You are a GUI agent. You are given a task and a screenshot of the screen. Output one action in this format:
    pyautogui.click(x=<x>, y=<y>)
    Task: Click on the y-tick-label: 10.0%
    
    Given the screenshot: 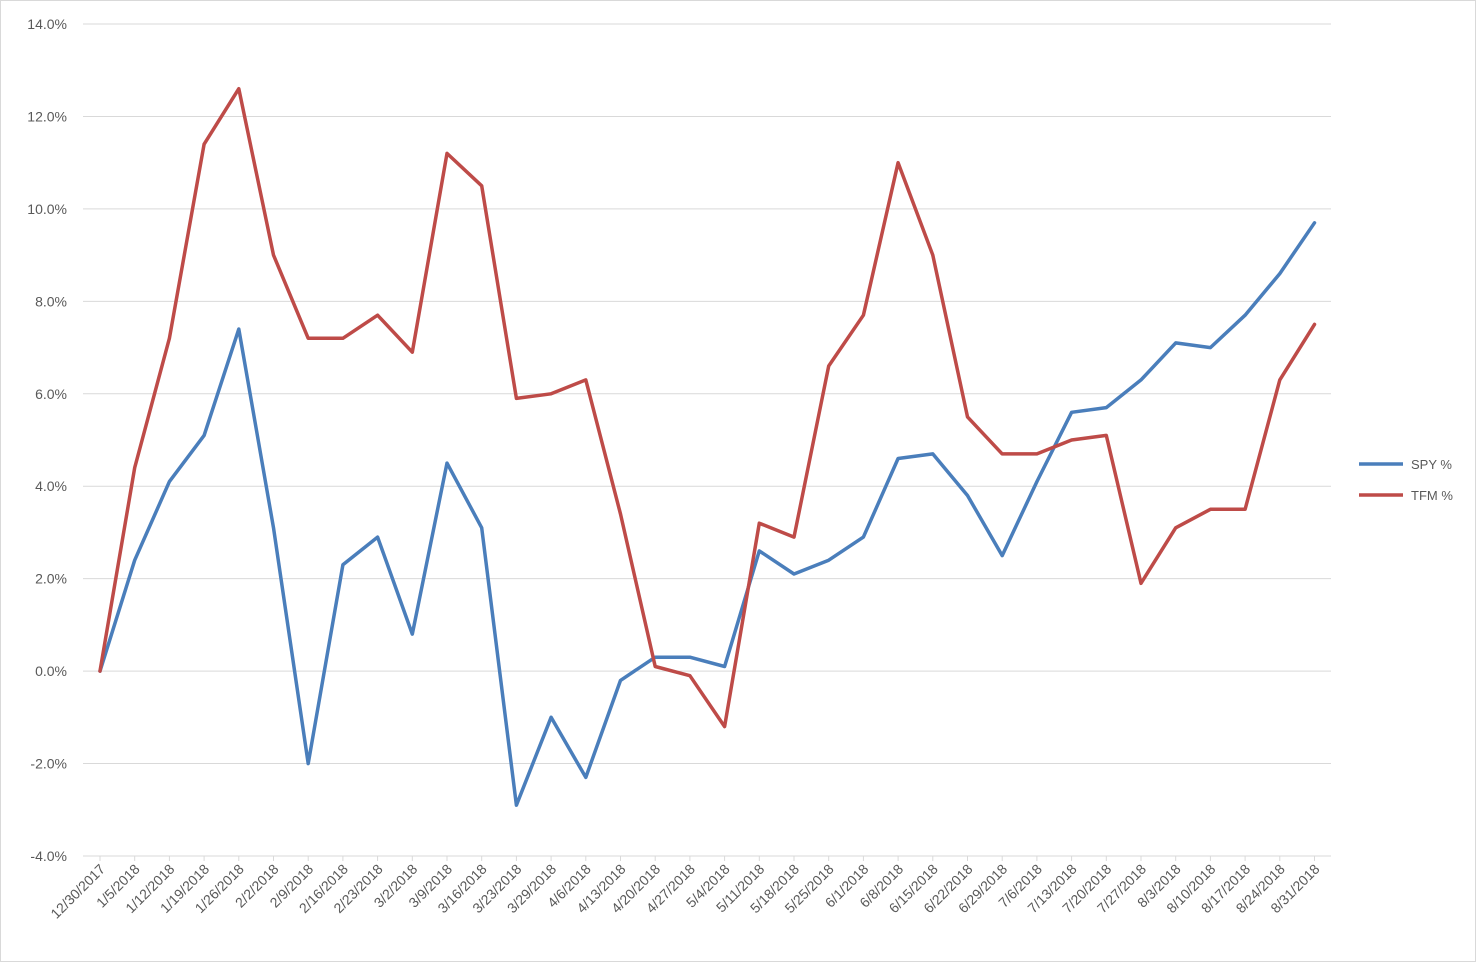 What is the action you would take?
    pyautogui.click(x=47, y=209)
    